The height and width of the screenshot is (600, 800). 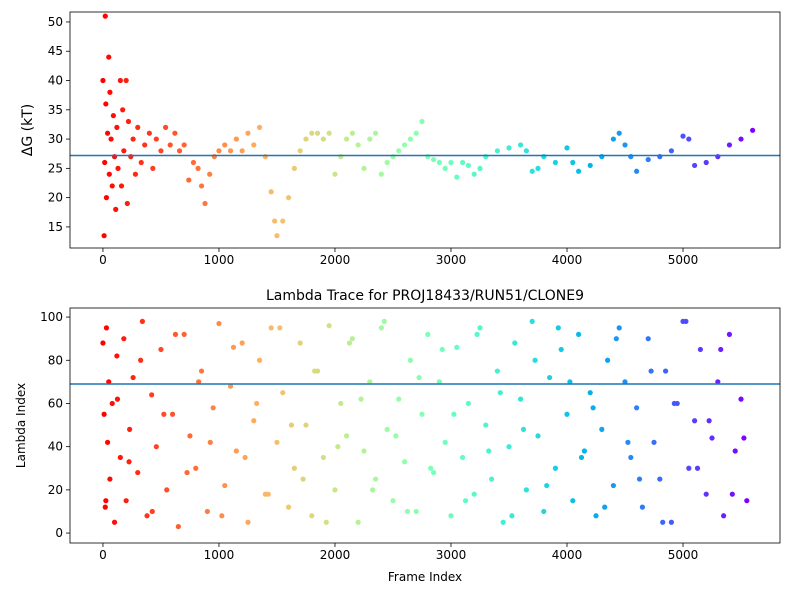 What do you see at coordinates (103, 555) in the screenshot?
I see `x-tick-label: 0` at bounding box center [103, 555].